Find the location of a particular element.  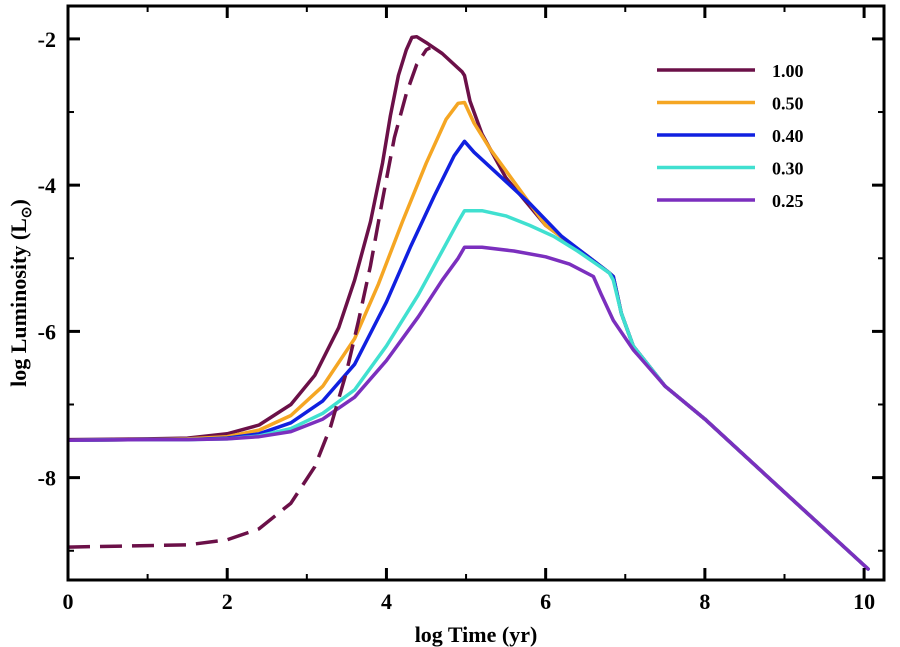

x-tick-label: 0 is located at coordinates (68, 601).